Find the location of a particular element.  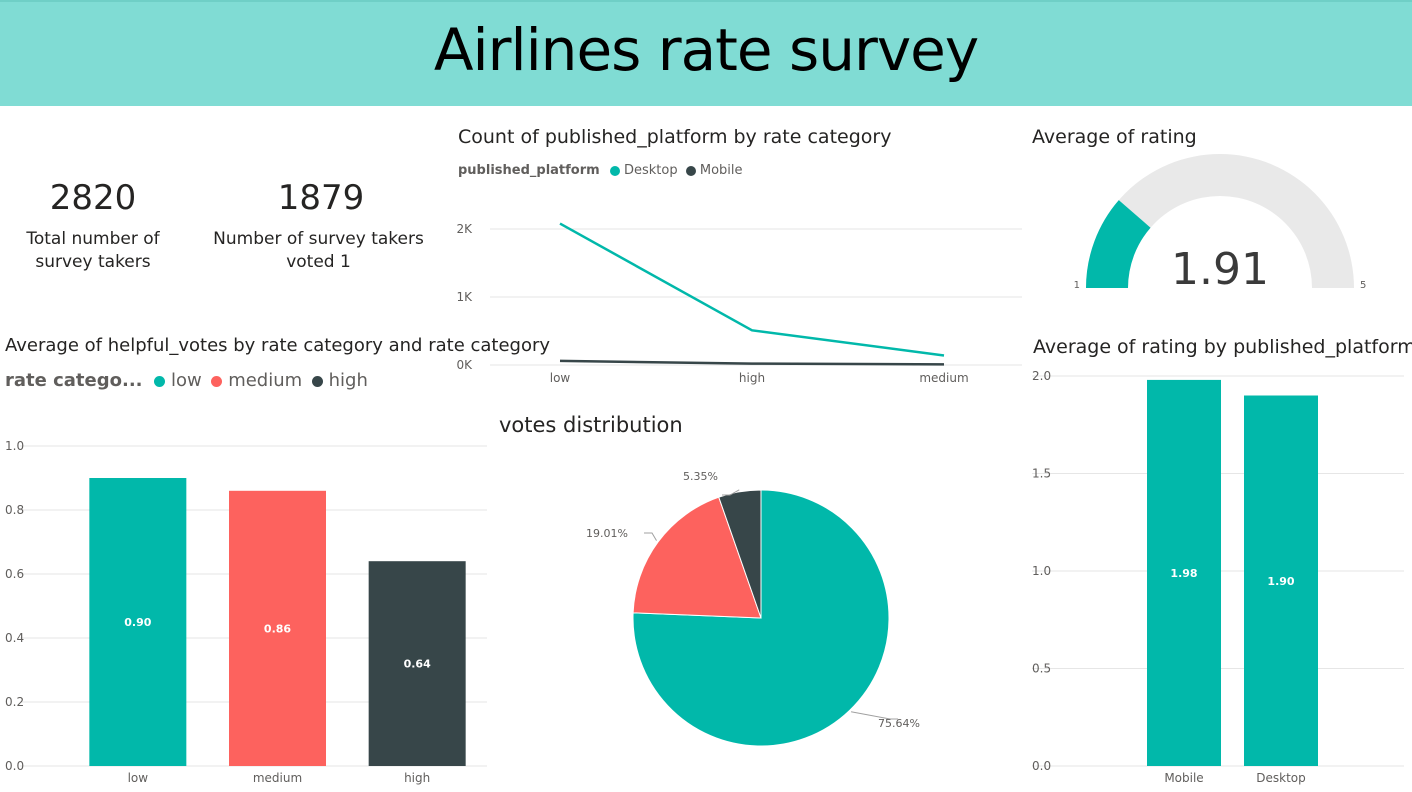

data-label: 1.90 is located at coordinates (1280, 581).